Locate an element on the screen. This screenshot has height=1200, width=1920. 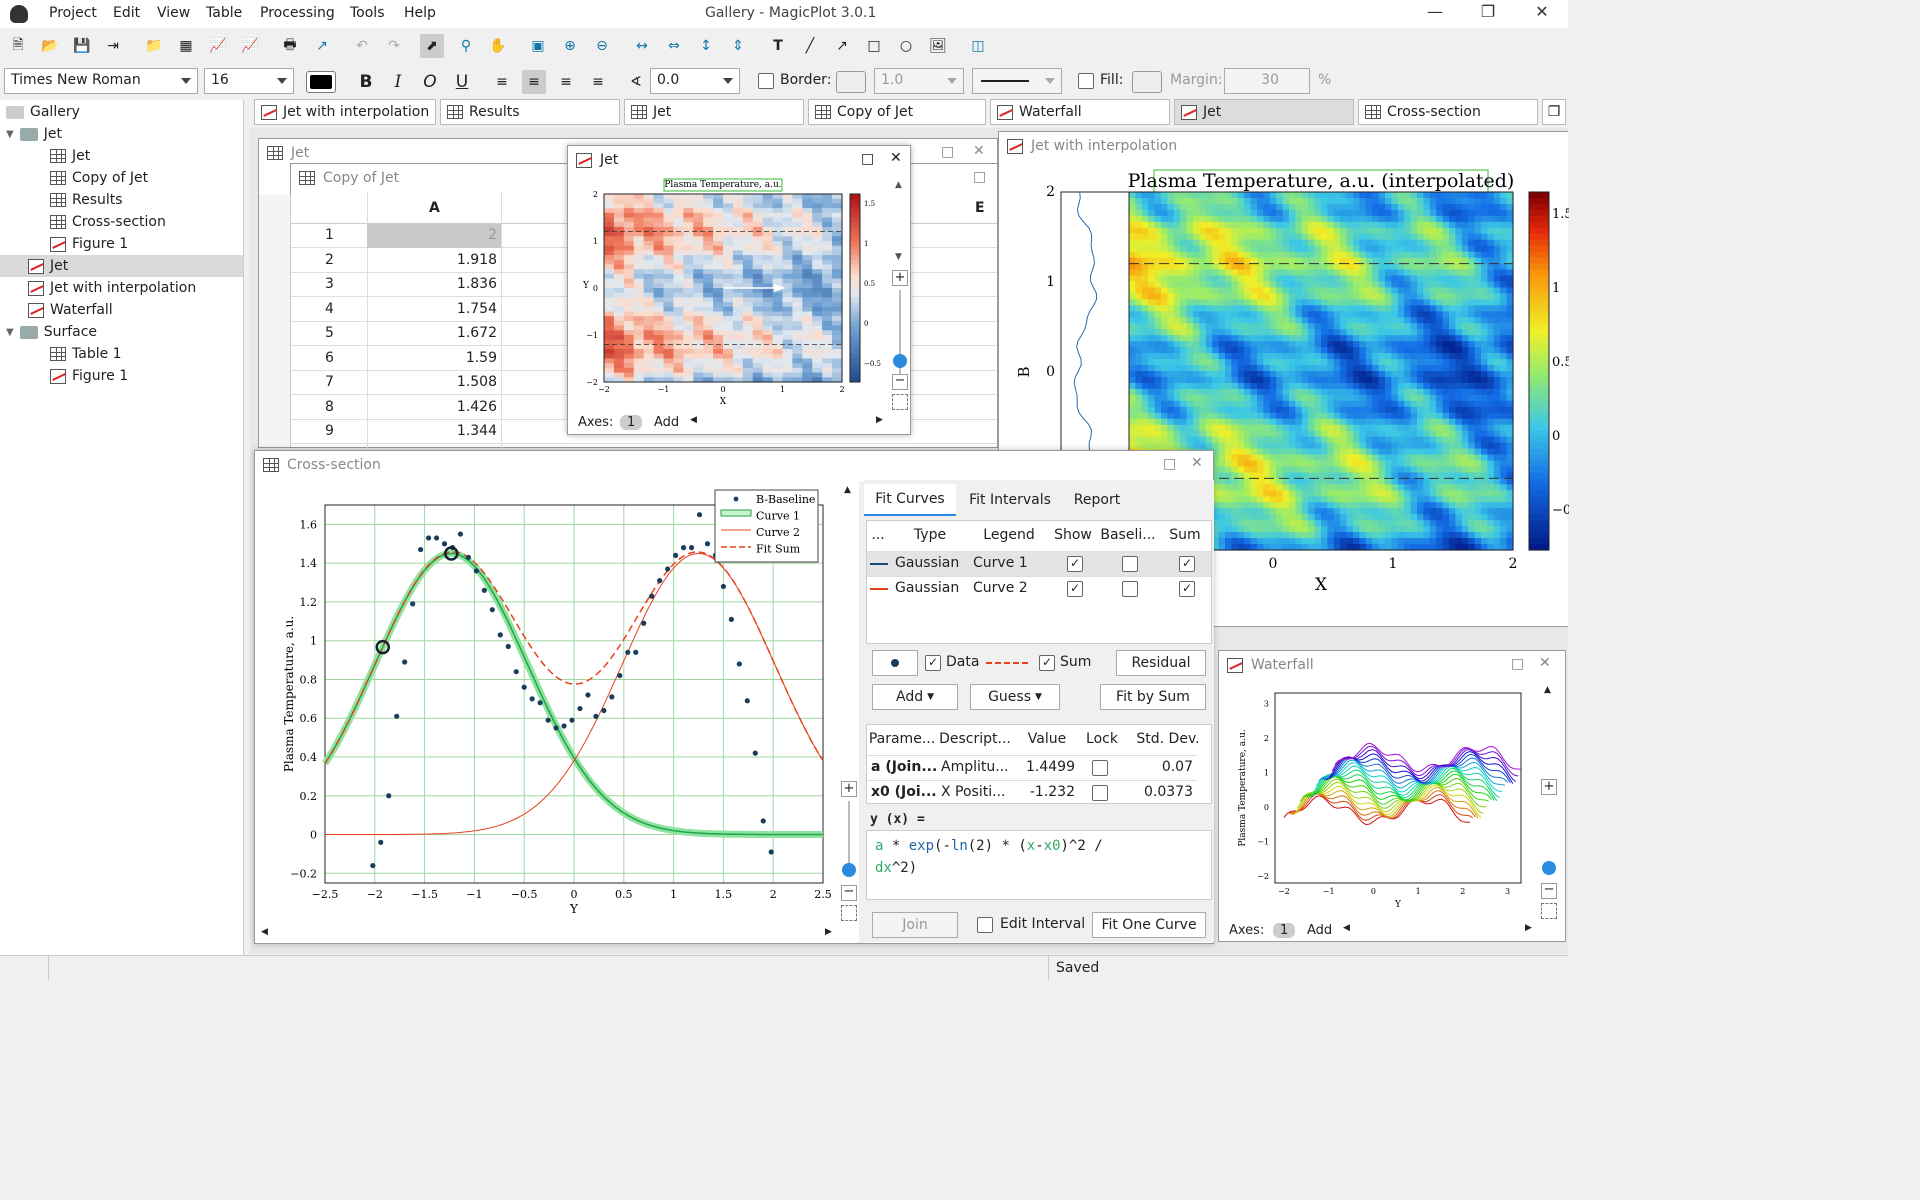
menu-project: Project is located at coordinates (73, 13).